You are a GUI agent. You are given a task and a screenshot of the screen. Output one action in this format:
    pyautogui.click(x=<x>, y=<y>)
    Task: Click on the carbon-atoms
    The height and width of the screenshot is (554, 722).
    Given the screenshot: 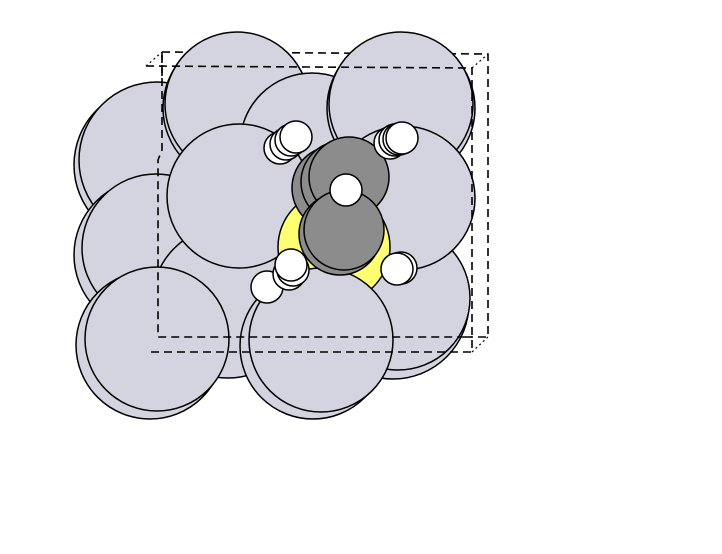 What is the action you would take?
    pyautogui.click(x=340, y=206)
    